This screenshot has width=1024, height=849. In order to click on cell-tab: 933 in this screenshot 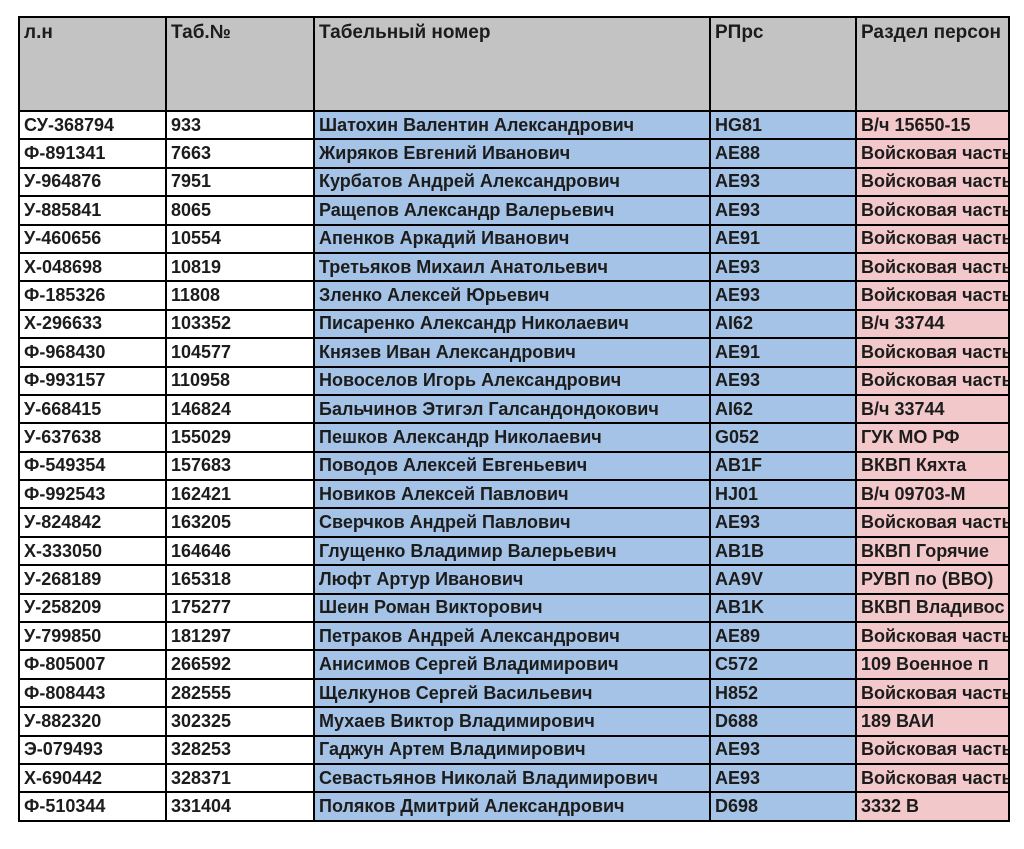, I will do `click(240, 125)`.